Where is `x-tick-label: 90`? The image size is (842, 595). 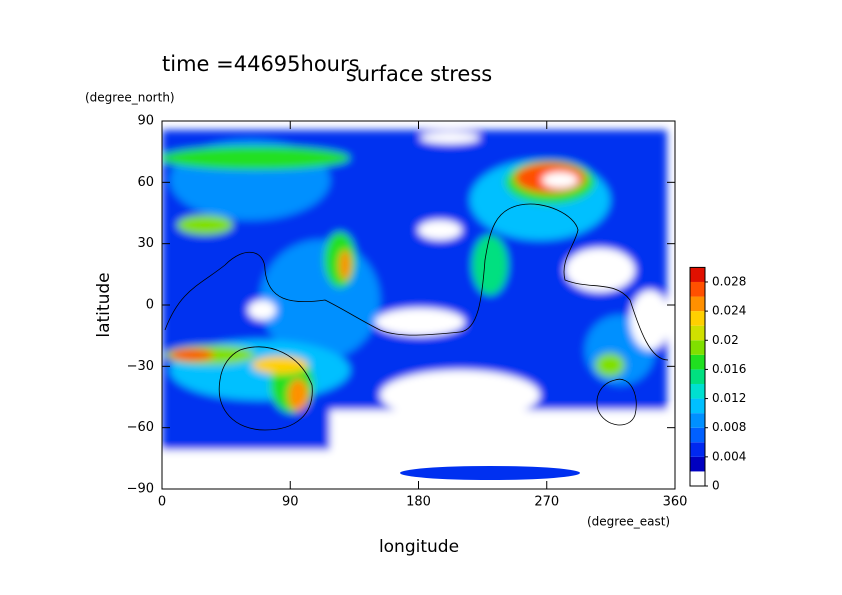
x-tick-label: 90 is located at coordinates (290, 502).